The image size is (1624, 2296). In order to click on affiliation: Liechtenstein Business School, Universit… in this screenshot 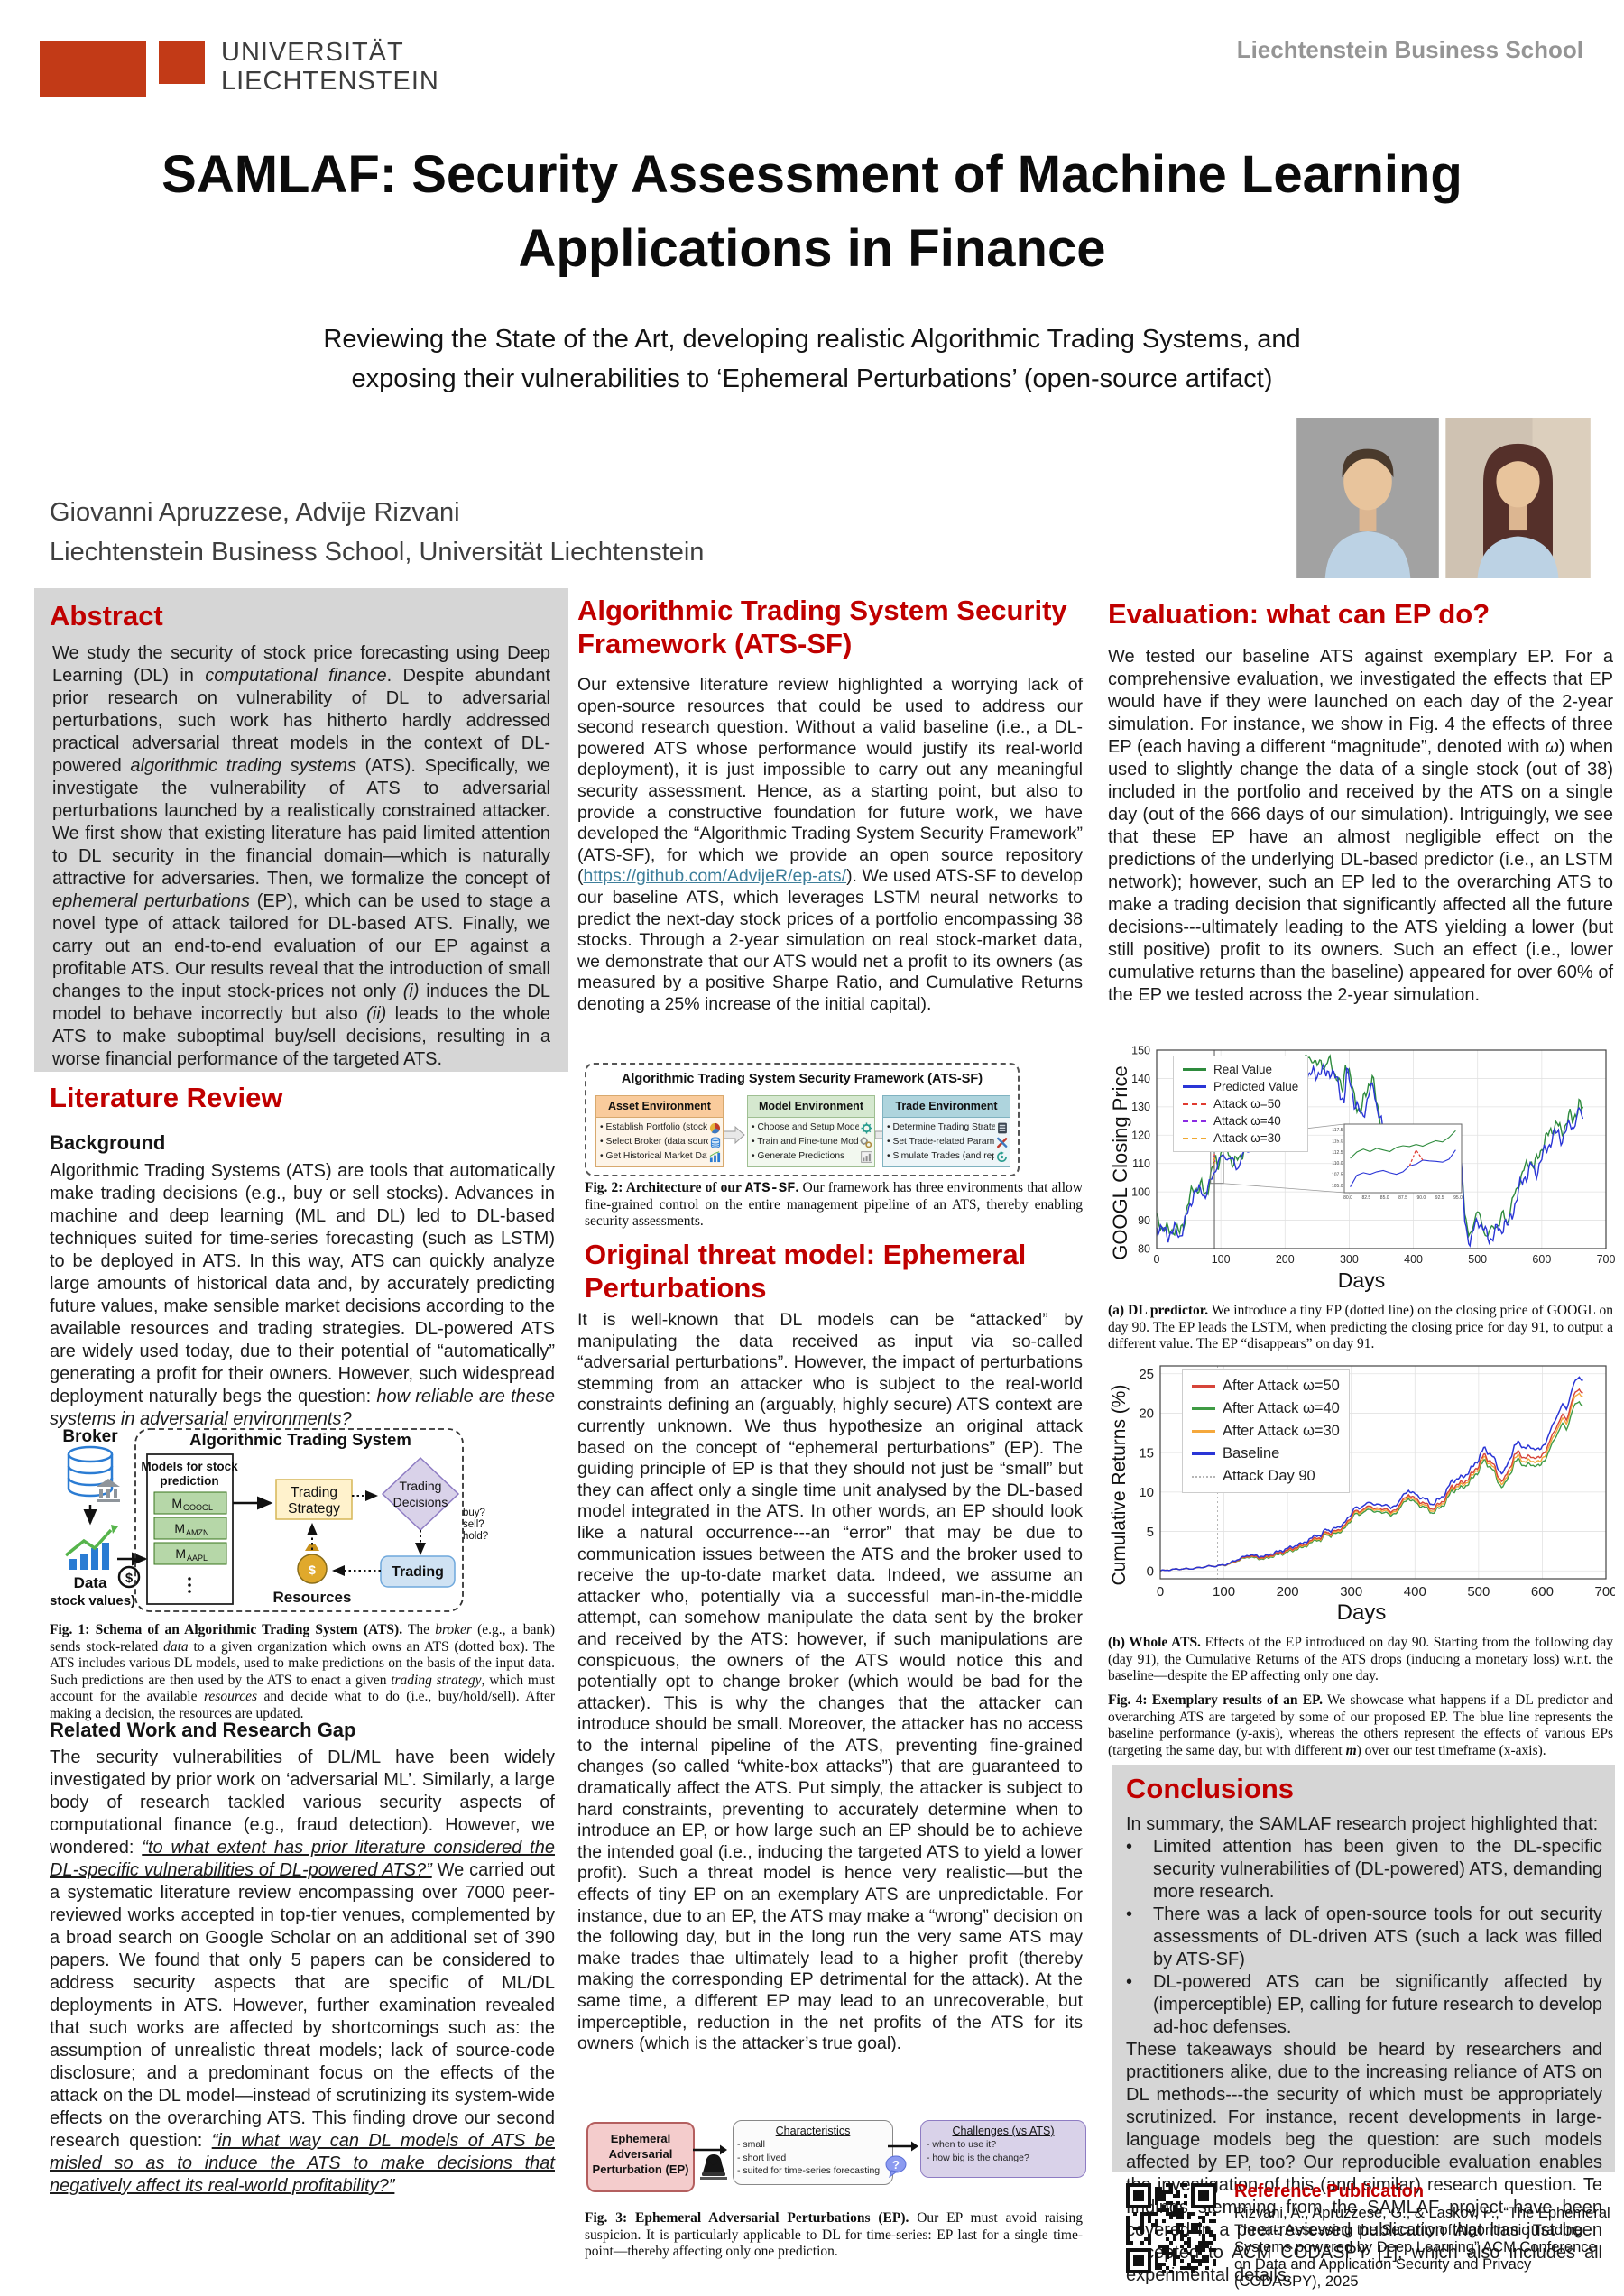, I will do `click(377, 553)`.